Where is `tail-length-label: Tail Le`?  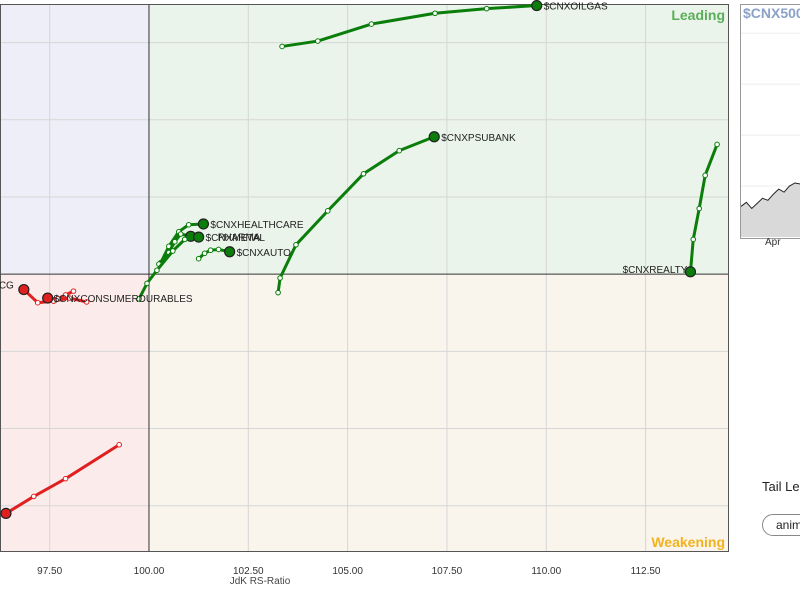 tail-length-label: Tail Le is located at coordinates (781, 486).